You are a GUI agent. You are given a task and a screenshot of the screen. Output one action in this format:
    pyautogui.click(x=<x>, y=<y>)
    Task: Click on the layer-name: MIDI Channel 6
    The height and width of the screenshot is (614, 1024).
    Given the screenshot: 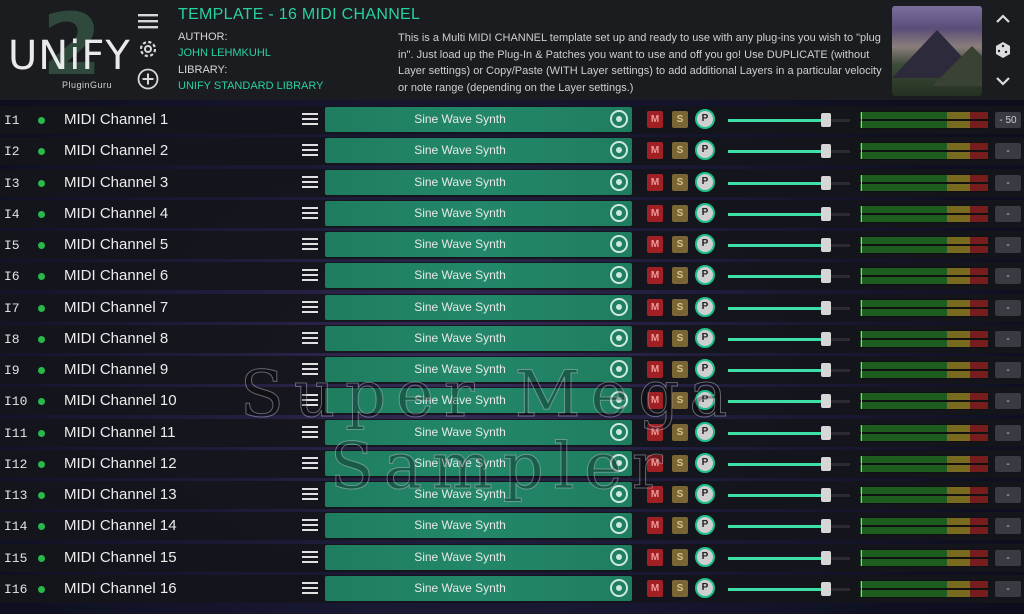 What is the action you would take?
    pyautogui.click(x=116, y=275)
    